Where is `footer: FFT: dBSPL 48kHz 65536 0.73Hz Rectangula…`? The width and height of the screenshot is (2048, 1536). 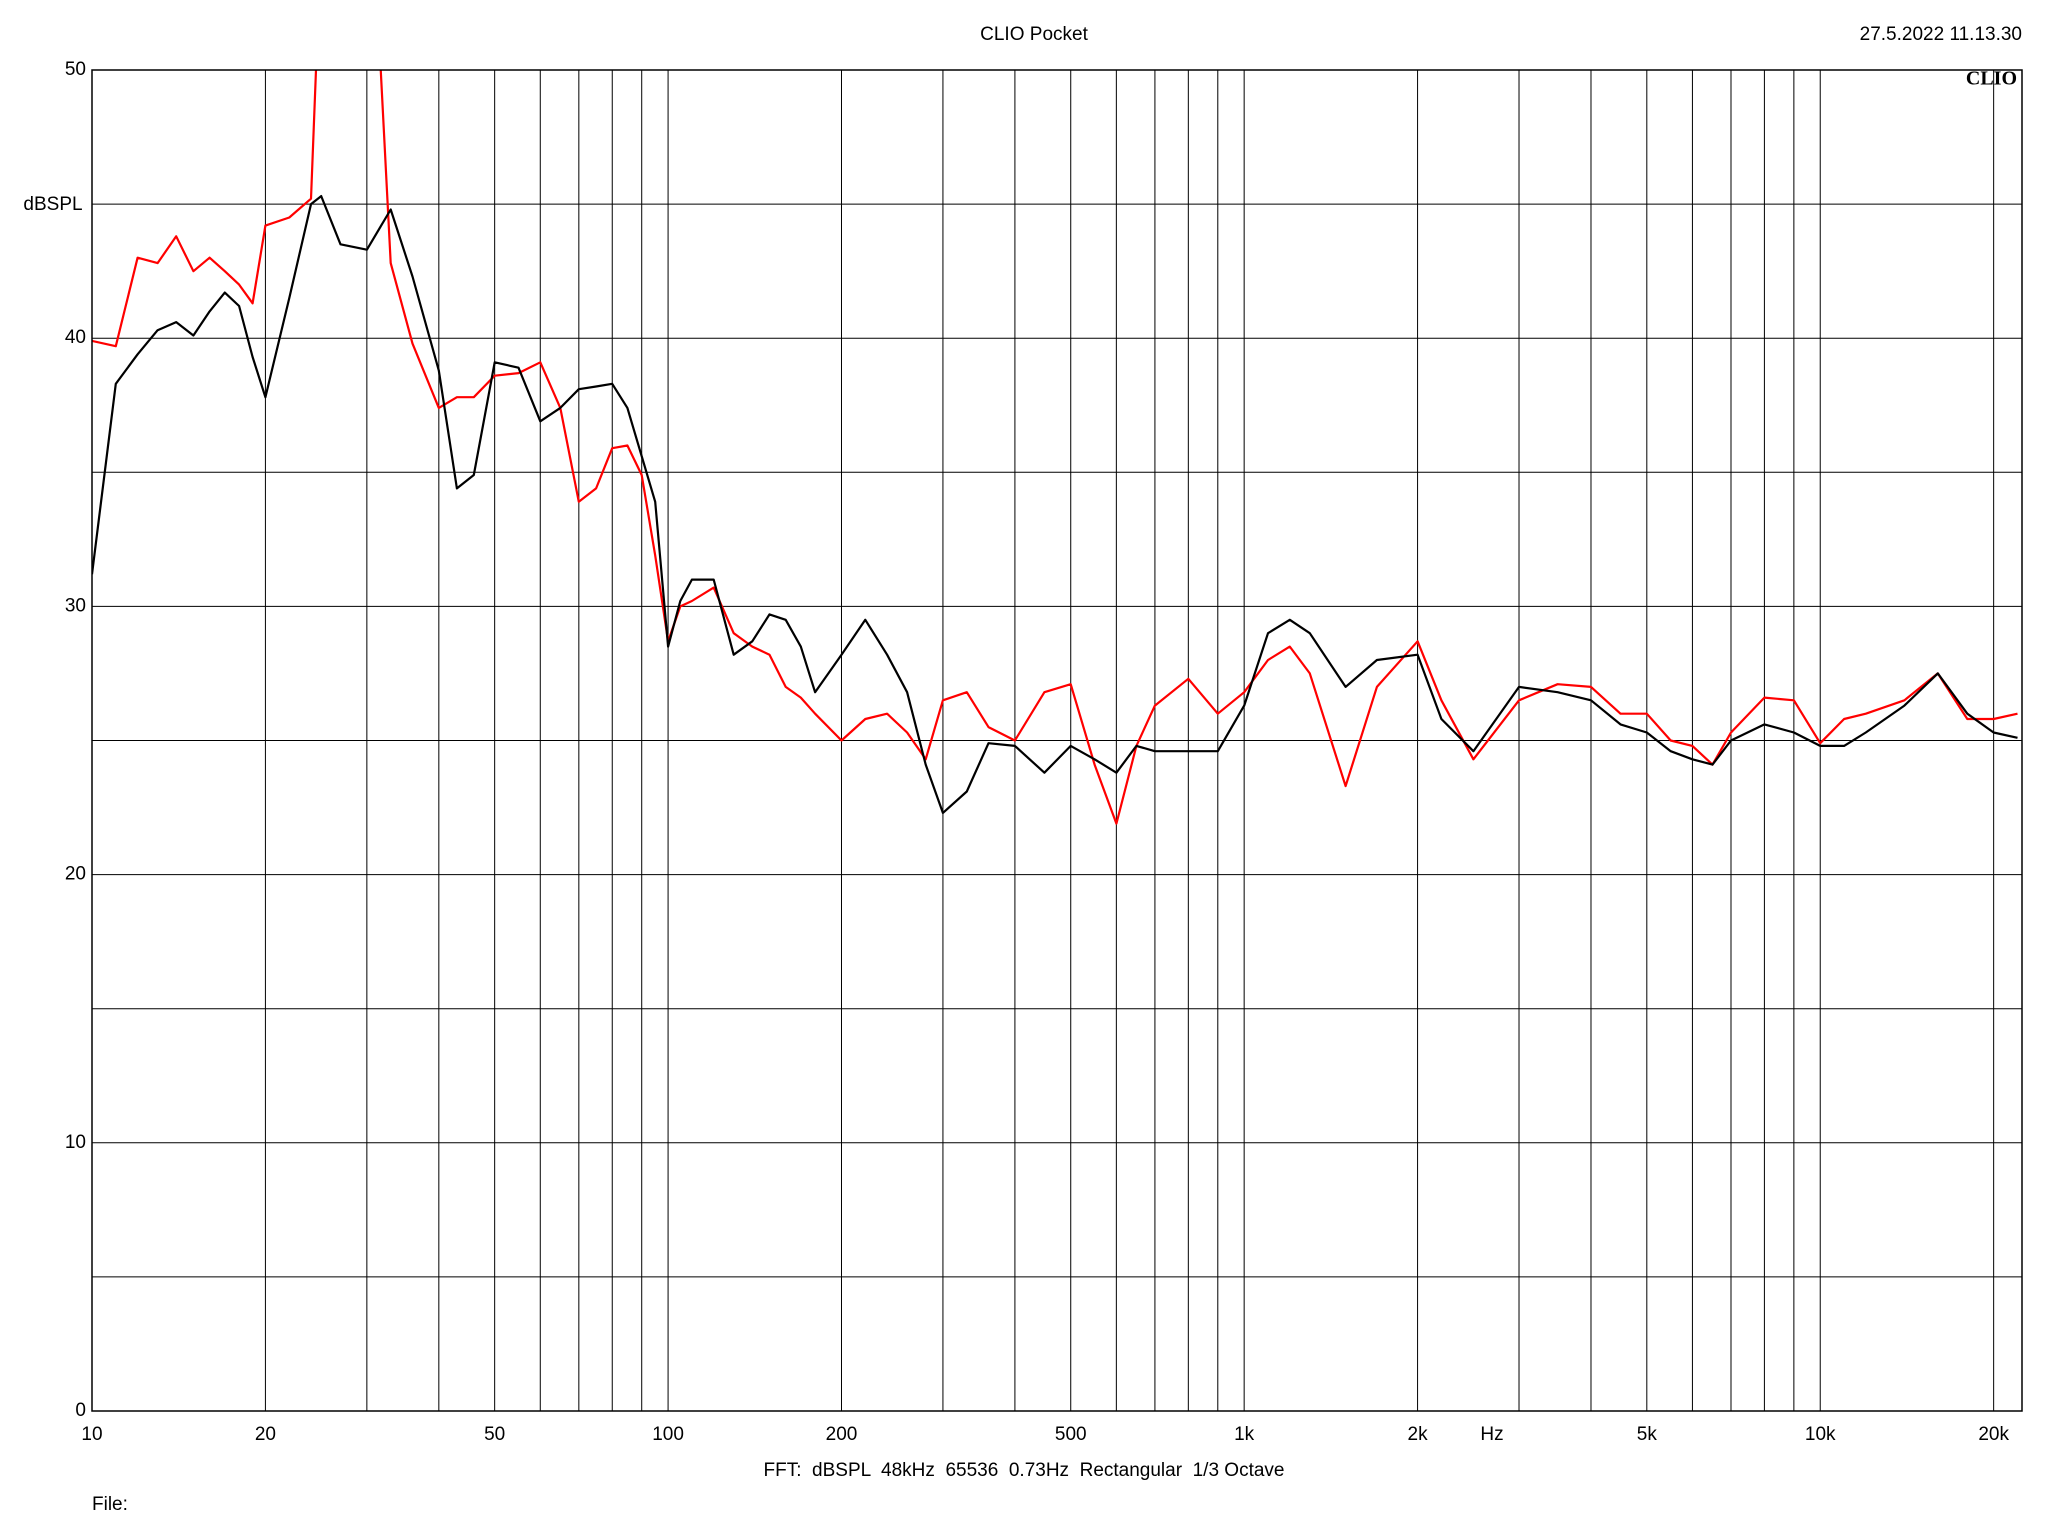
footer: FFT: dBSPL 48kHz 65536 0.73Hz Rectangula… is located at coordinates (1023, 1470).